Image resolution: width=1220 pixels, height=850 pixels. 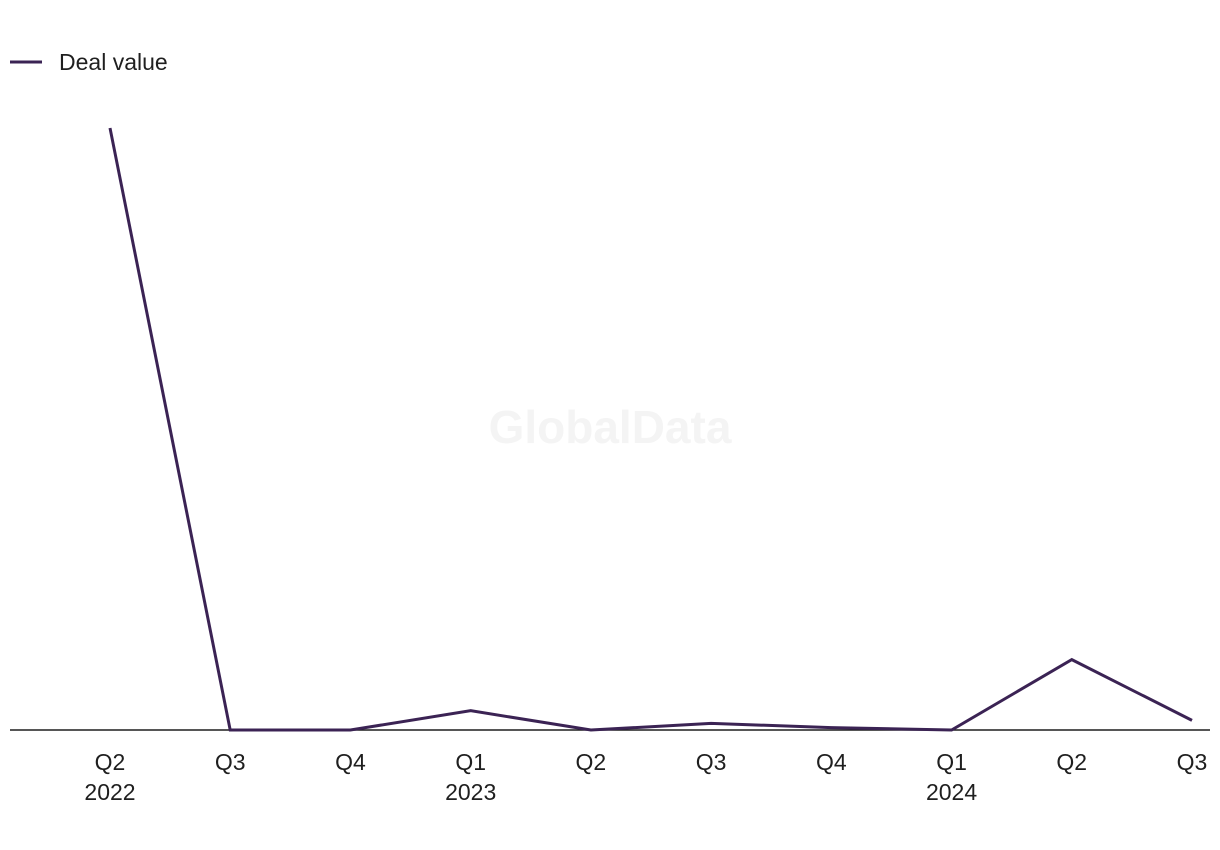 I want to click on x-tick-year-label: 2023, so click(x=470, y=792).